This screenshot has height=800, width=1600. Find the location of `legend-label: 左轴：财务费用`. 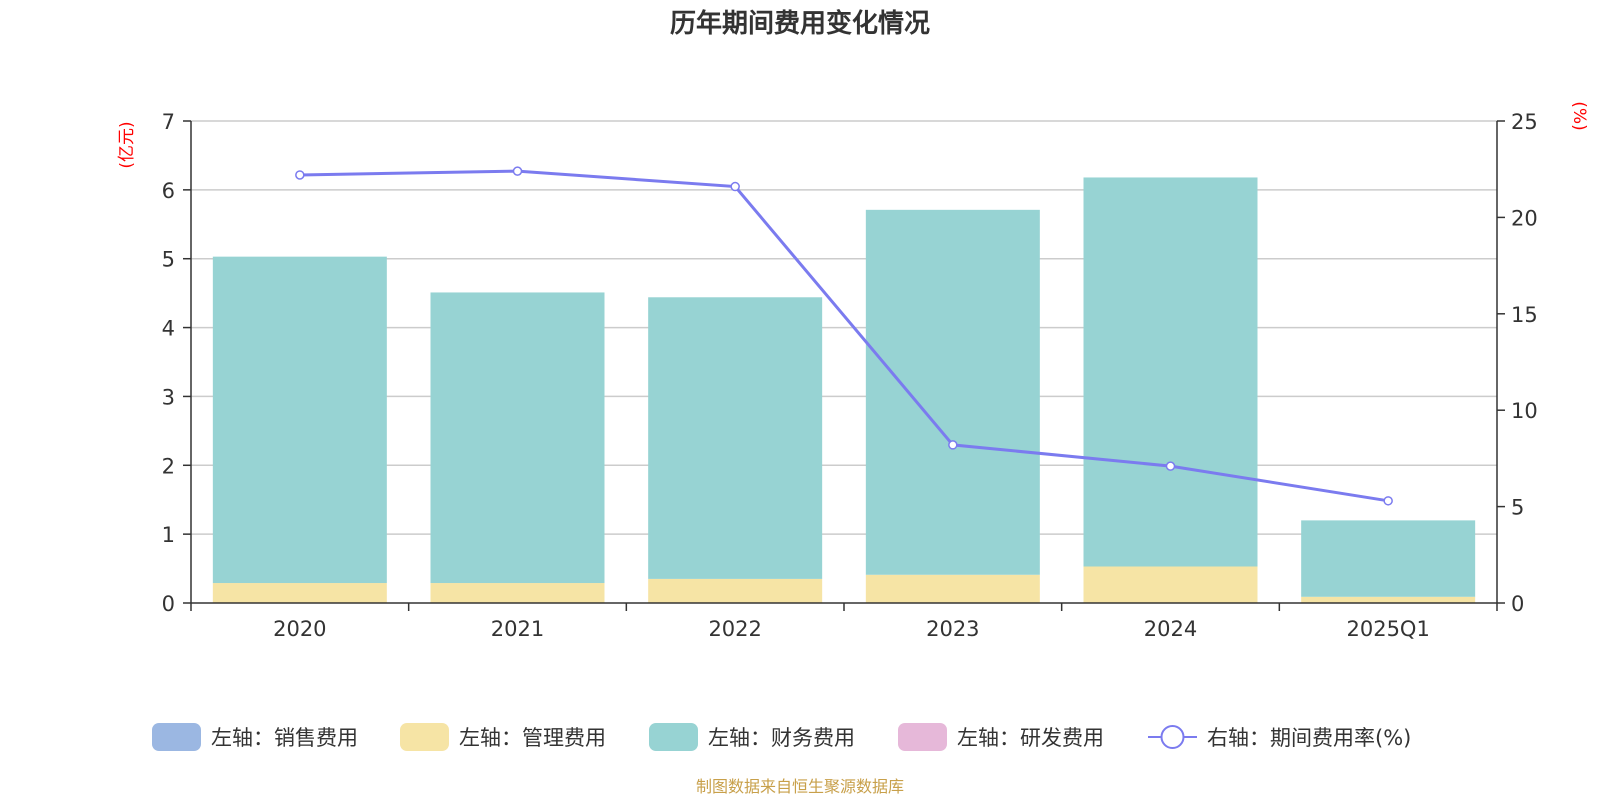

legend-label: 左轴：财务费用 is located at coordinates (781, 738).